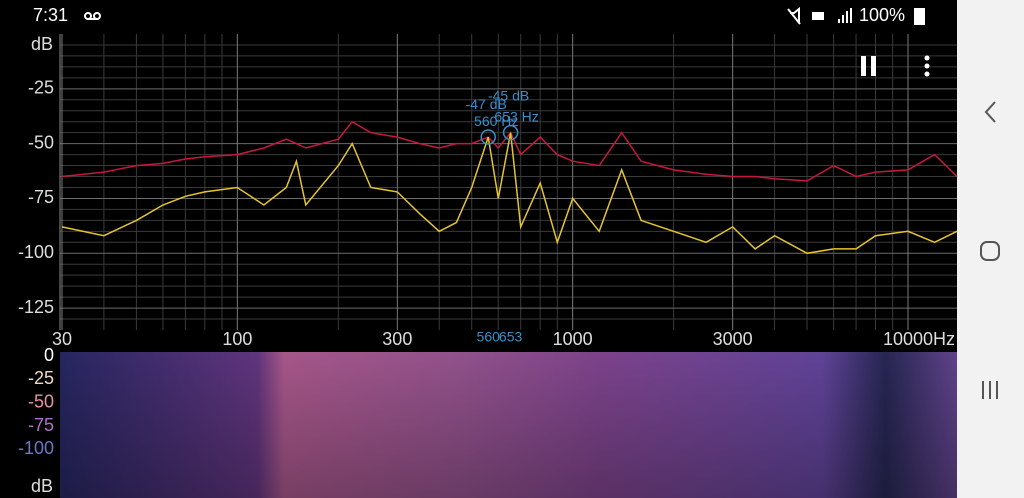  What do you see at coordinates (41, 378) in the screenshot?
I see `spectrogram-tick-label: -25` at bounding box center [41, 378].